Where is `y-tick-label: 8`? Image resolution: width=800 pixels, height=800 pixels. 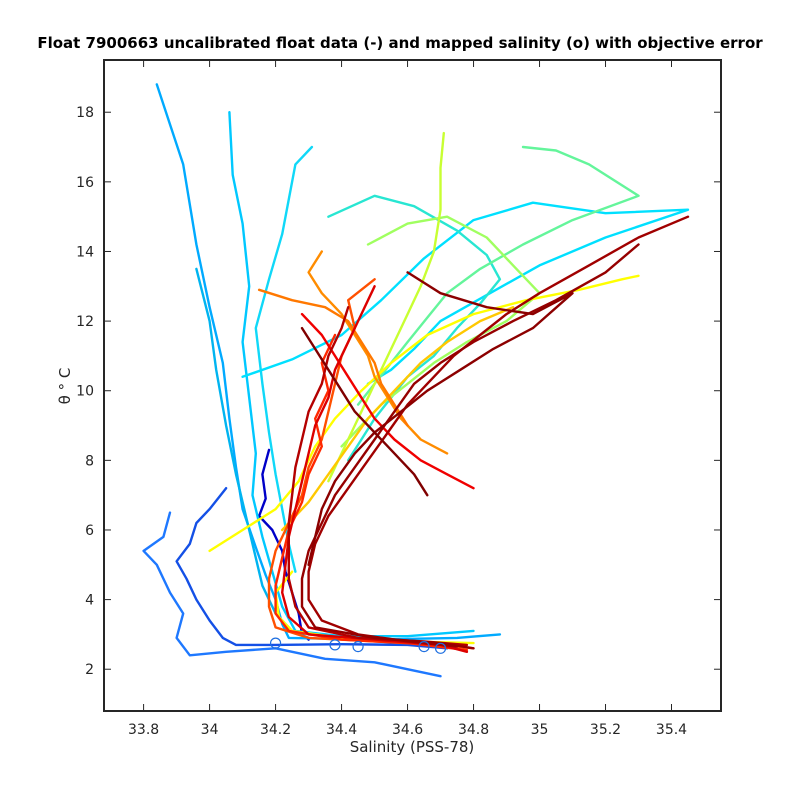
y-tick-label: 8 is located at coordinates (89, 461).